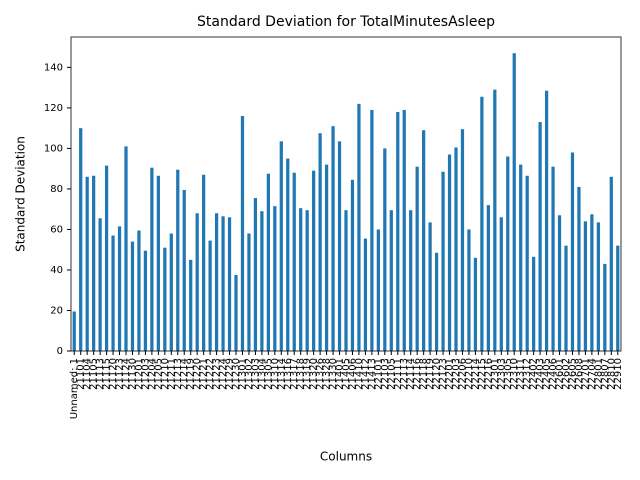 This screenshot has height=480, width=640. What do you see at coordinates (462, 374) in the screenshot?
I see `x-tick-label: 22206` at bounding box center [462, 374].